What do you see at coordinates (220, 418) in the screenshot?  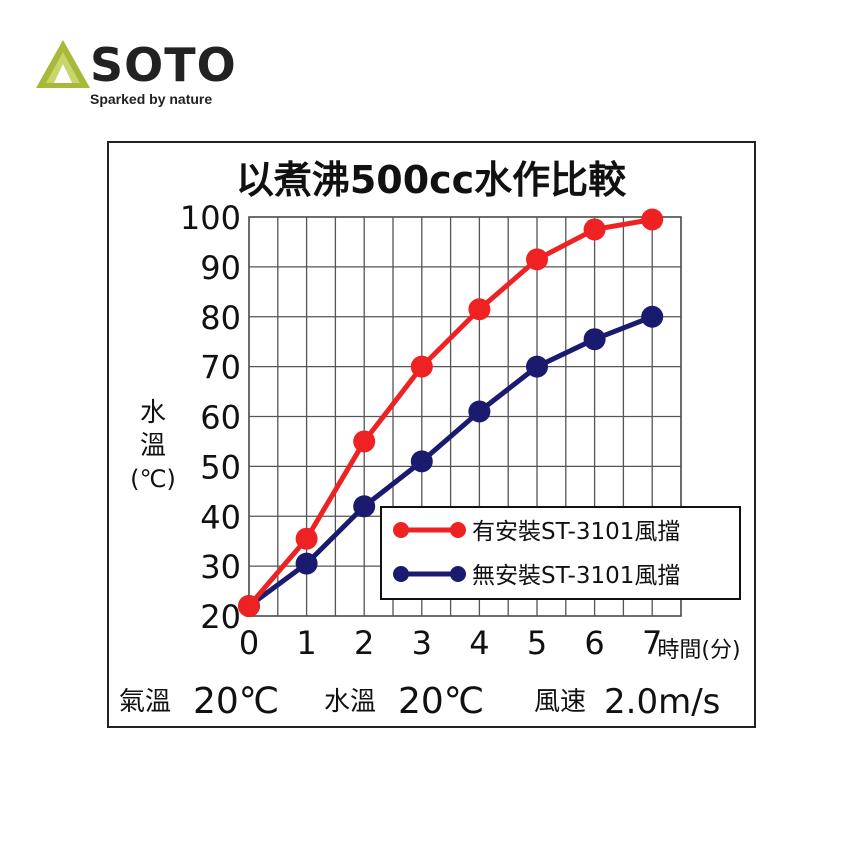 I see `y-tick-label-4: 60` at bounding box center [220, 418].